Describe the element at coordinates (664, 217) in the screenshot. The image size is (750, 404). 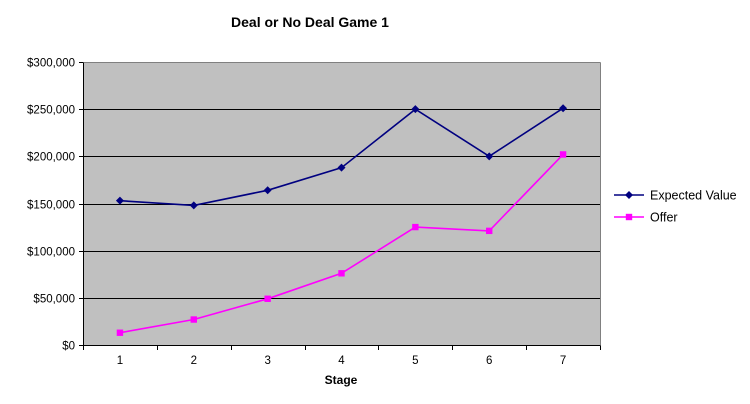
I see `legend-label: Offer` at that location.